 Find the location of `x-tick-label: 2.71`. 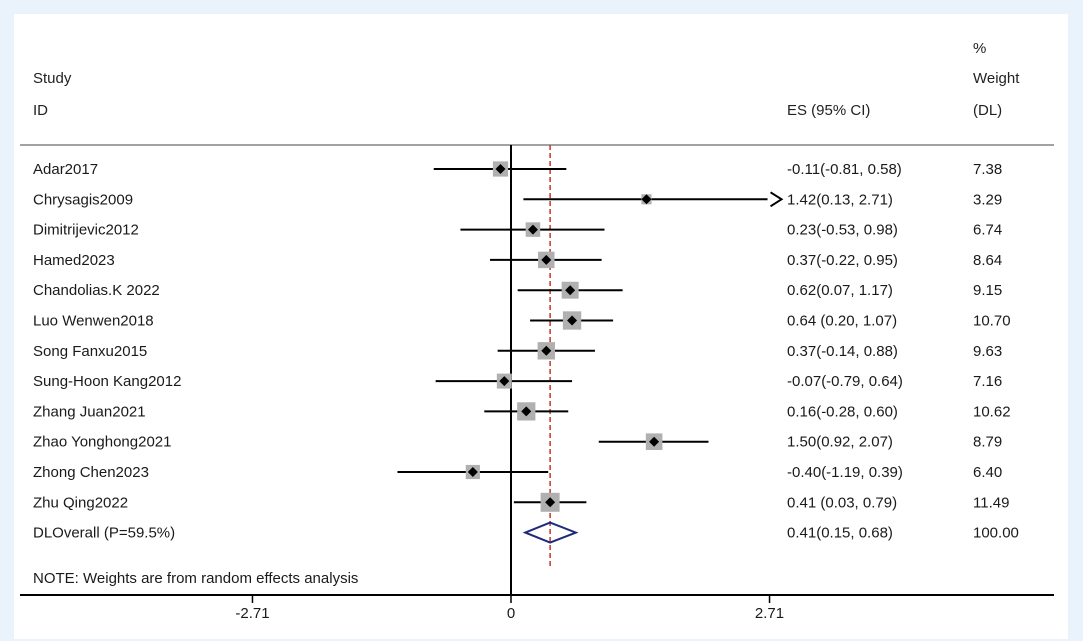

x-tick-label: 2.71 is located at coordinates (769, 613).